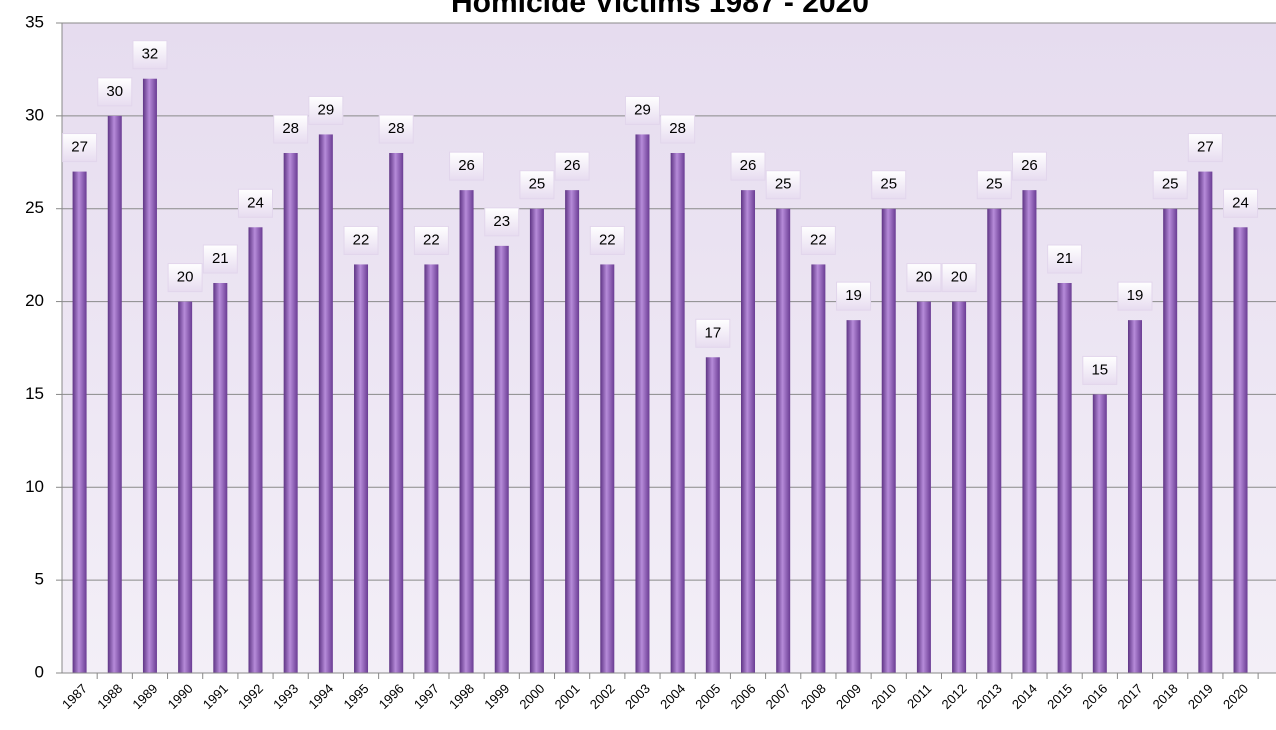 The width and height of the screenshot is (1276, 730). Describe the element at coordinates (660, 9) in the screenshot. I see `chart-title: Homicide Victims 1987 - 2020` at that location.